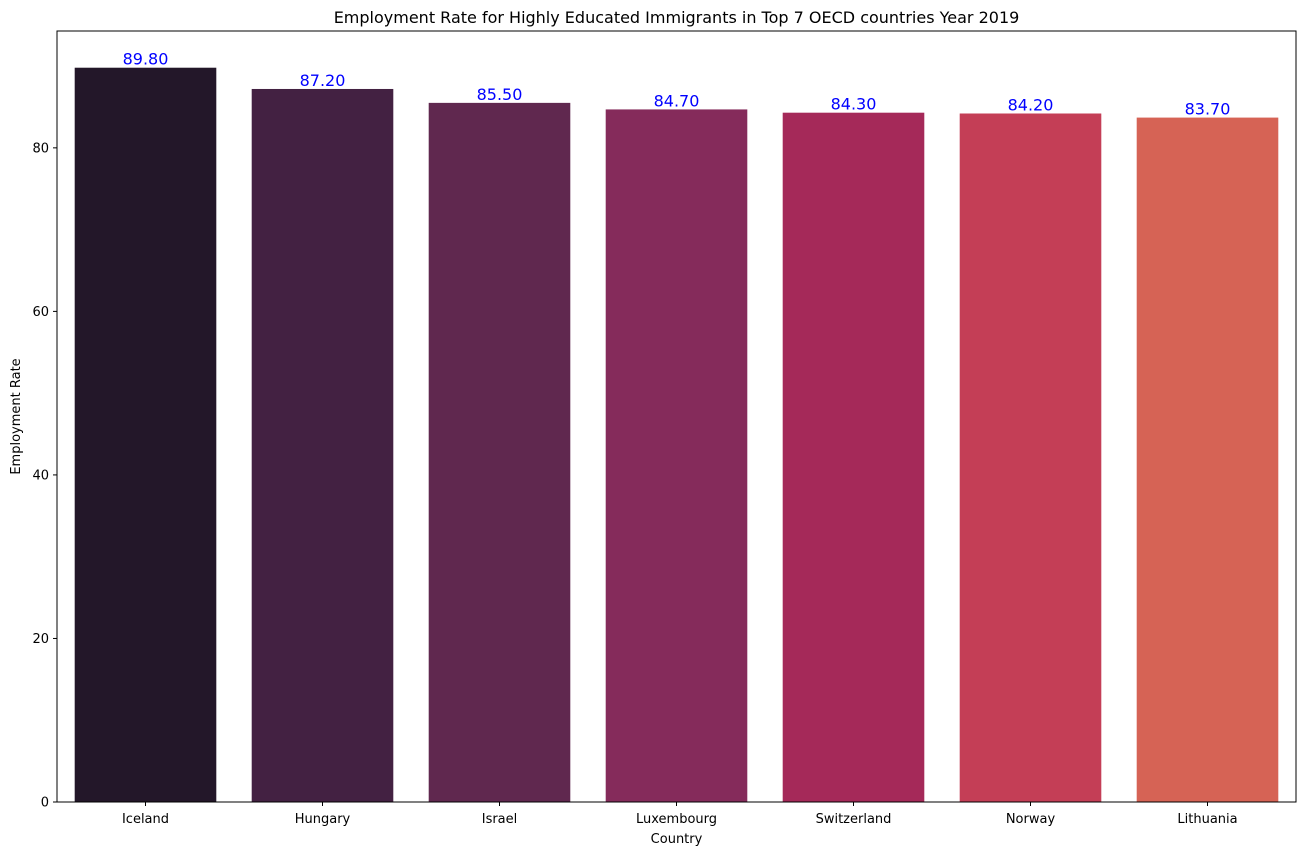 This screenshot has height=855, width=1306. What do you see at coordinates (499, 452) in the screenshot?
I see `bar-israel` at bounding box center [499, 452].